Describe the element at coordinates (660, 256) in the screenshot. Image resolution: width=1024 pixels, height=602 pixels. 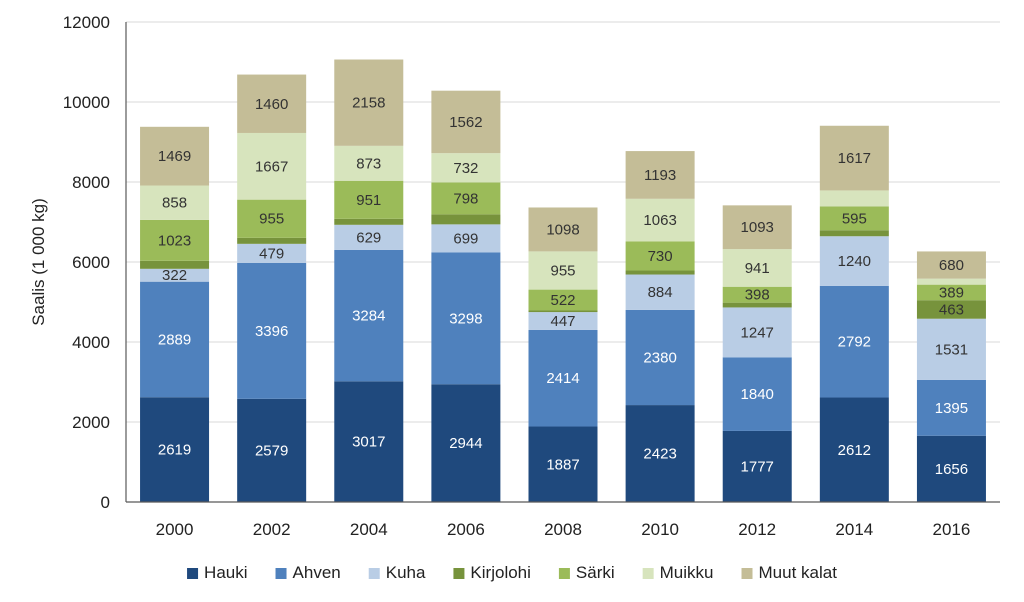
I see `data-label: 730` at that location.